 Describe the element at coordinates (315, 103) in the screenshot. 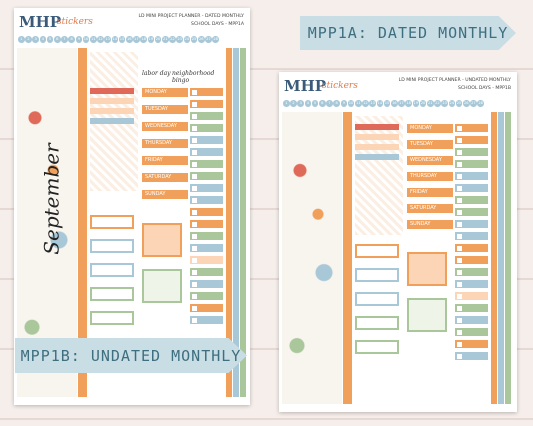

I see `date-circle: 5` at that location.